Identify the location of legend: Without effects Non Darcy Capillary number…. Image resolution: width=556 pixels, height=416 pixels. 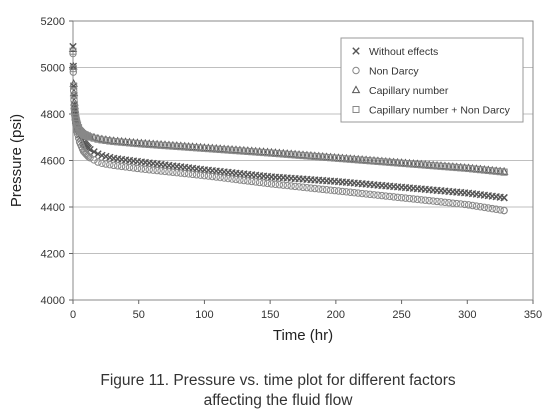
(432, 80).